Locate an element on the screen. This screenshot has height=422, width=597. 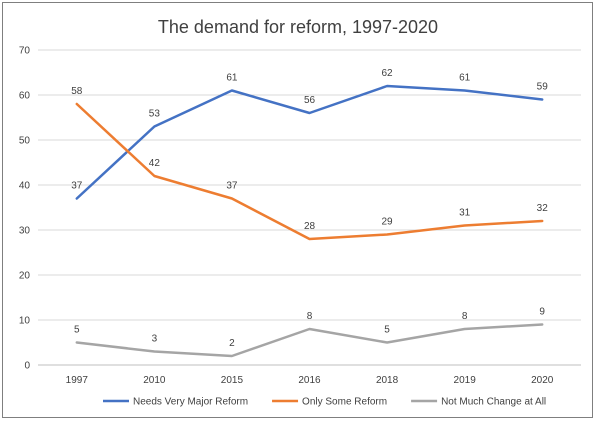
y-tick-label: 0 is located at coordinates (27, 366).